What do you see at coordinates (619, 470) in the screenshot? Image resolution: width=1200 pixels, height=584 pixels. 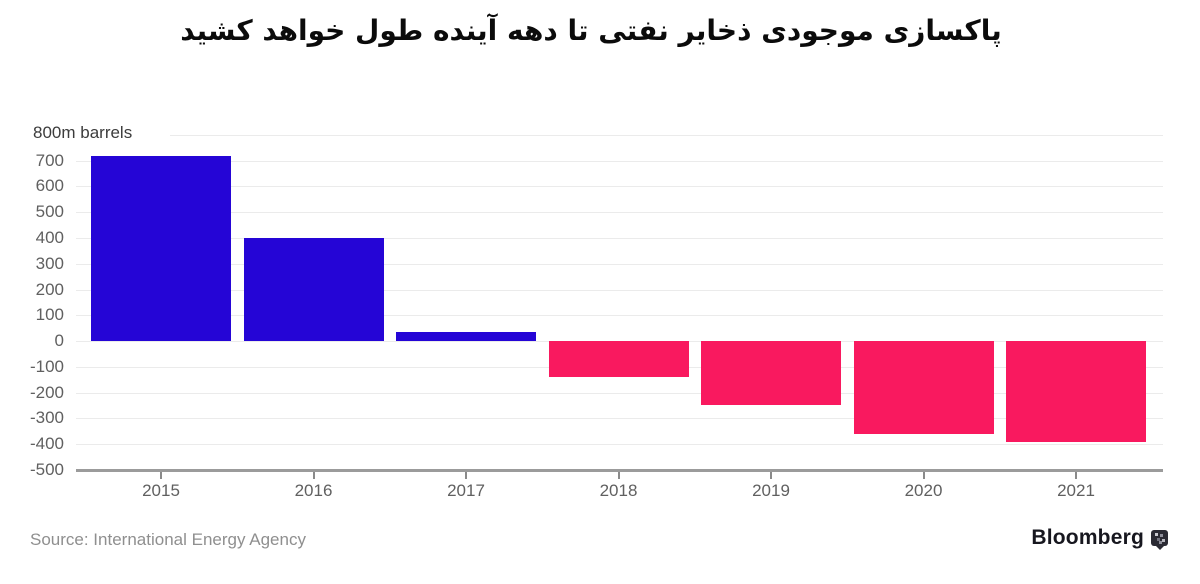 I see `x-axis-line` at bounding box center [619, 470].